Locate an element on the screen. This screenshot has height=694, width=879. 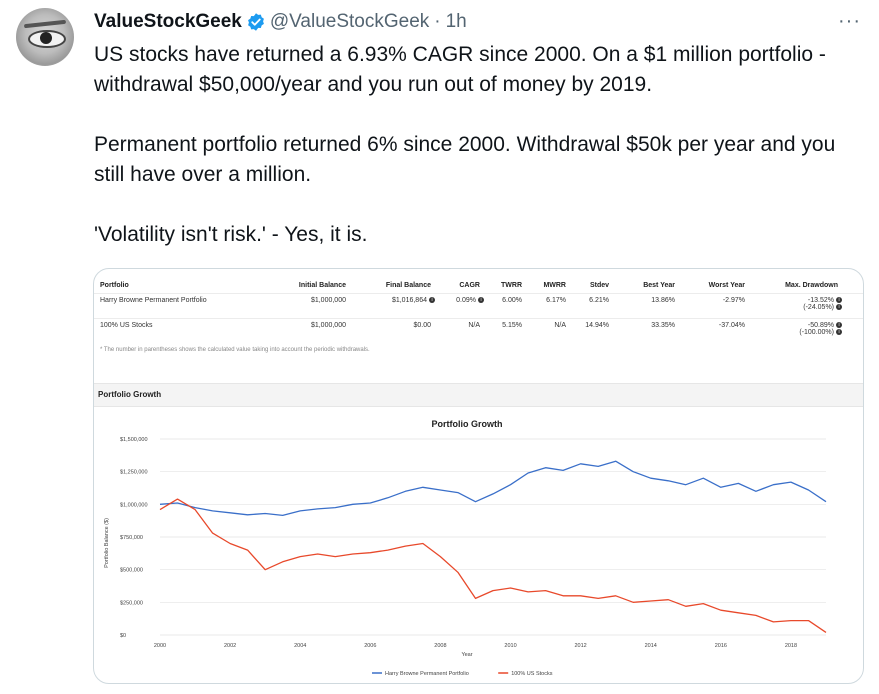
y-axis-label: Portfolio Balance ($) is located at coordinates (107, 543).